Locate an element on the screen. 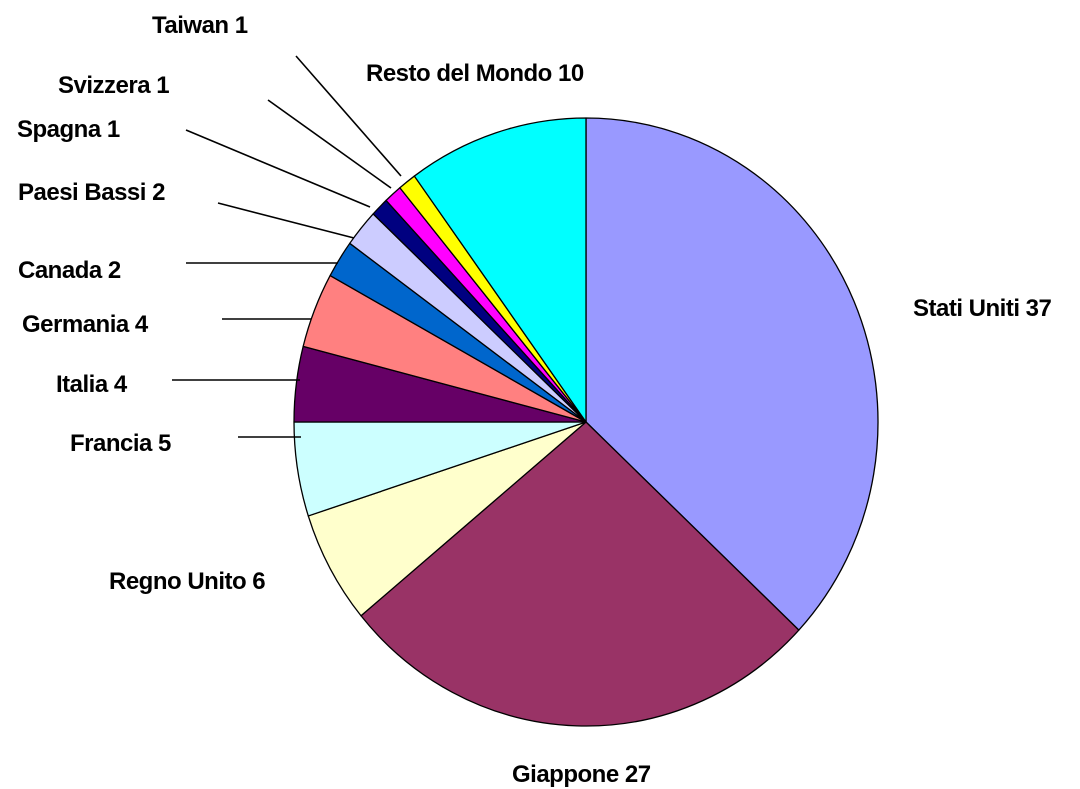 The width and height of the screenshot is (1080, 789). slice-label-canada: Canada 2 is located at coordinates (69, 270).